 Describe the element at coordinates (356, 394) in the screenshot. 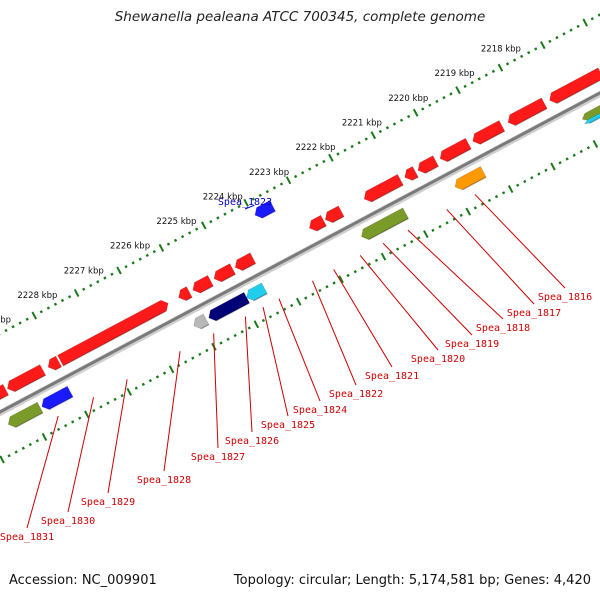

I see `gene-label: Spea_1822` at that location.